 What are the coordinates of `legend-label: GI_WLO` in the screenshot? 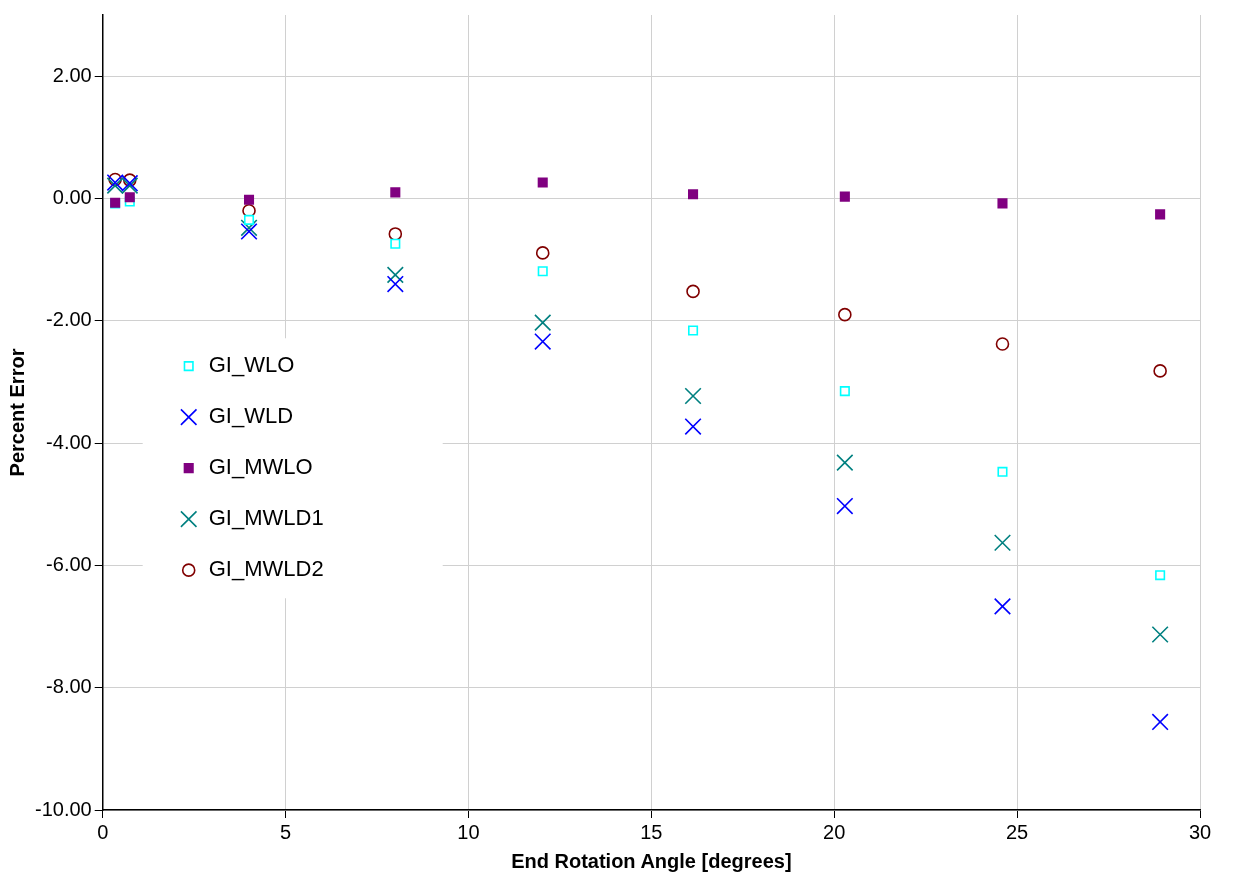 It's located at (251, 365).